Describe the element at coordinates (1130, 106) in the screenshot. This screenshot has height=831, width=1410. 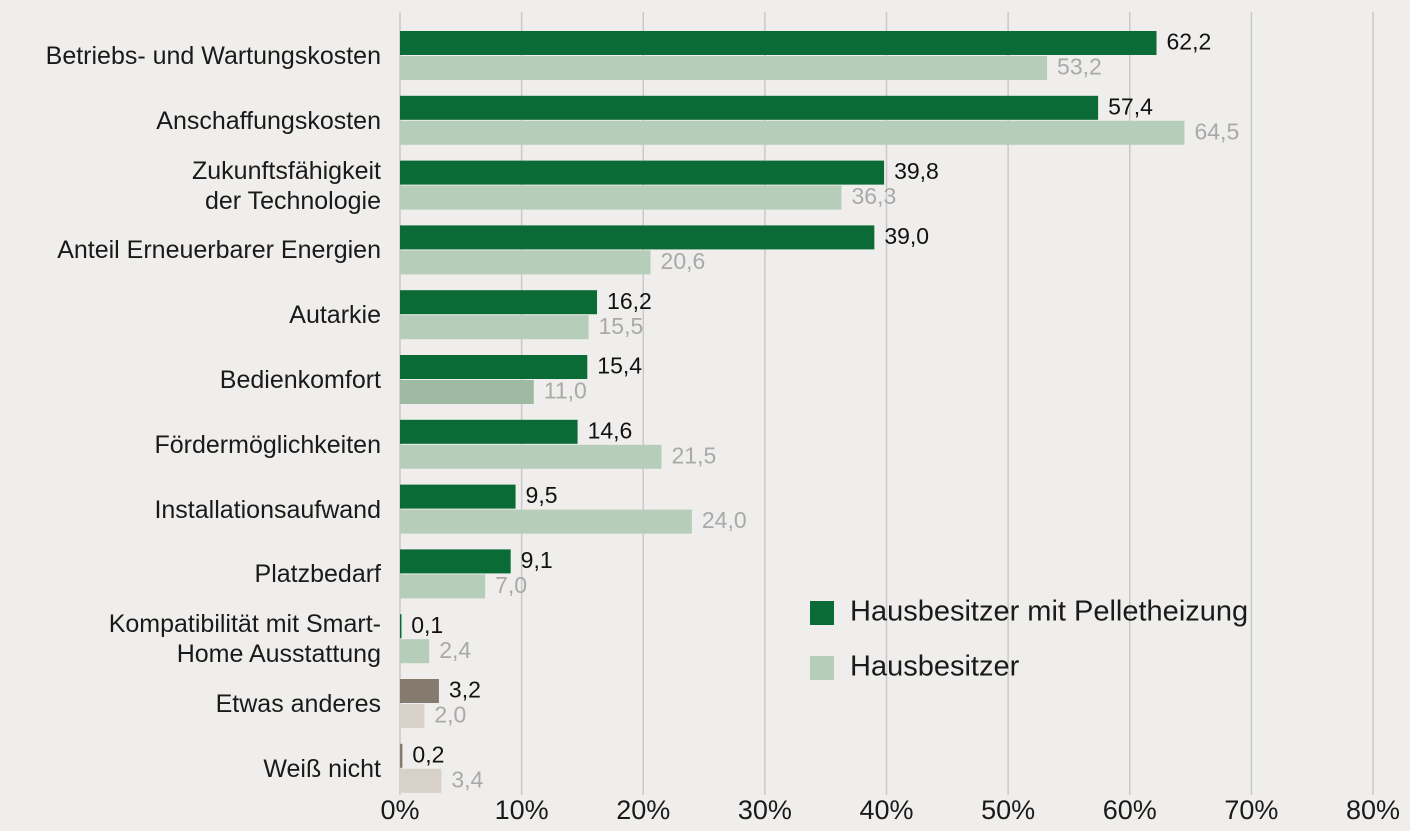
I see `value-label: 57,4` at that location.